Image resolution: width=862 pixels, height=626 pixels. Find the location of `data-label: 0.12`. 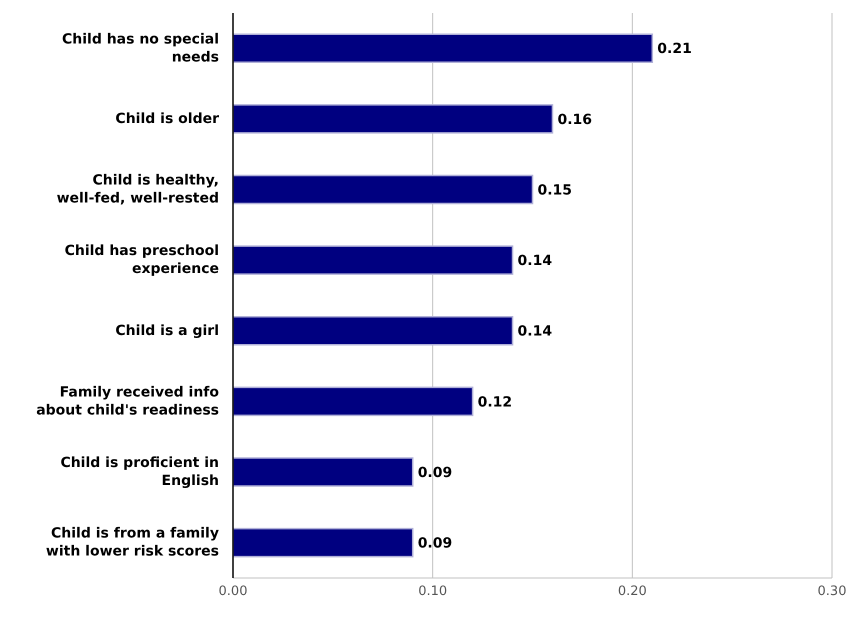

data-label: 0.12 is located at coordinates (495, 402).